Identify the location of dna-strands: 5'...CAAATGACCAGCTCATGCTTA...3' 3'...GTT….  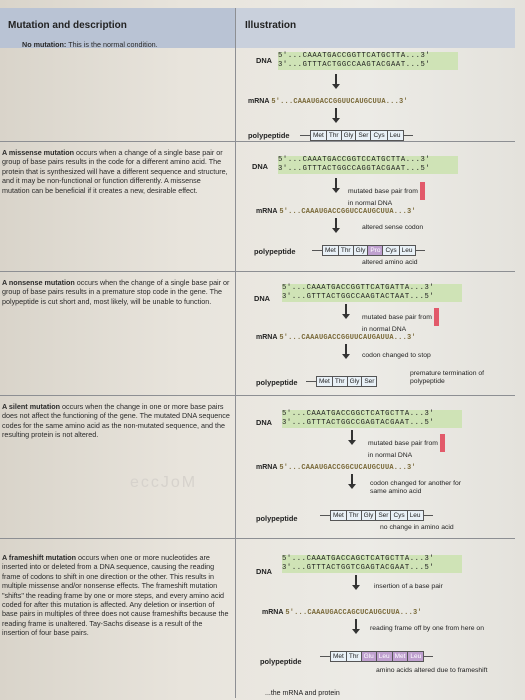
(372, 564).